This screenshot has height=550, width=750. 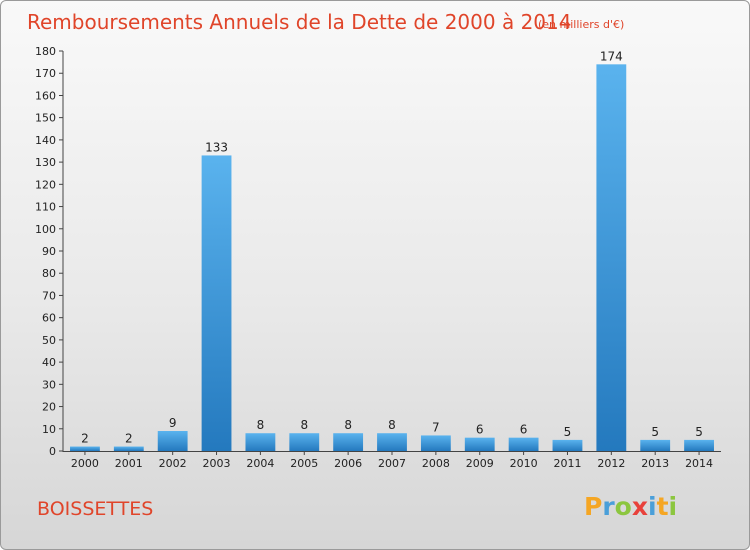 I want to click on x-tick-label: 2014, so click(x=699, y=463).